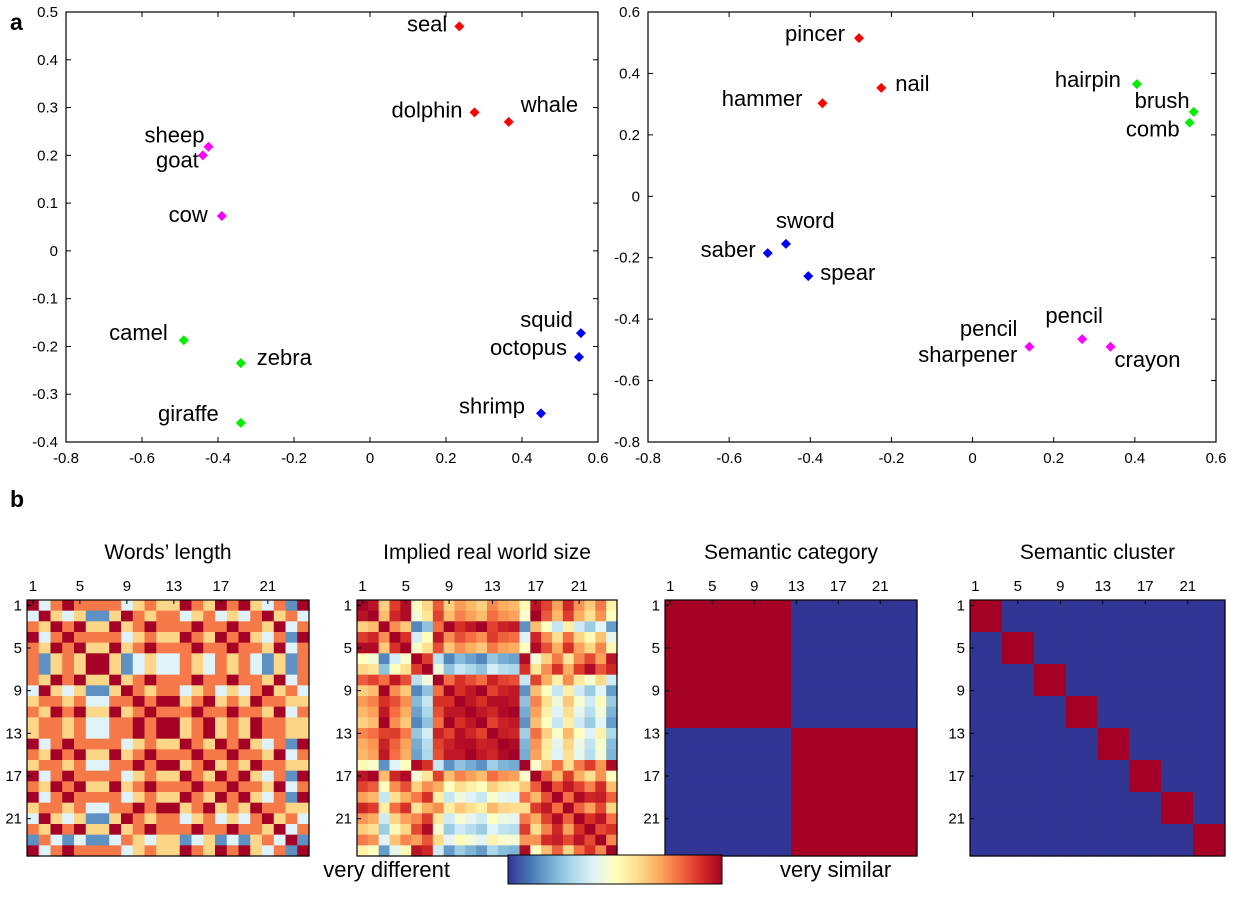  What do you see at coordinates (648, 458) in the screenshot?
I see `x-tick-label: -0.8` at bounding box center [648, 458].